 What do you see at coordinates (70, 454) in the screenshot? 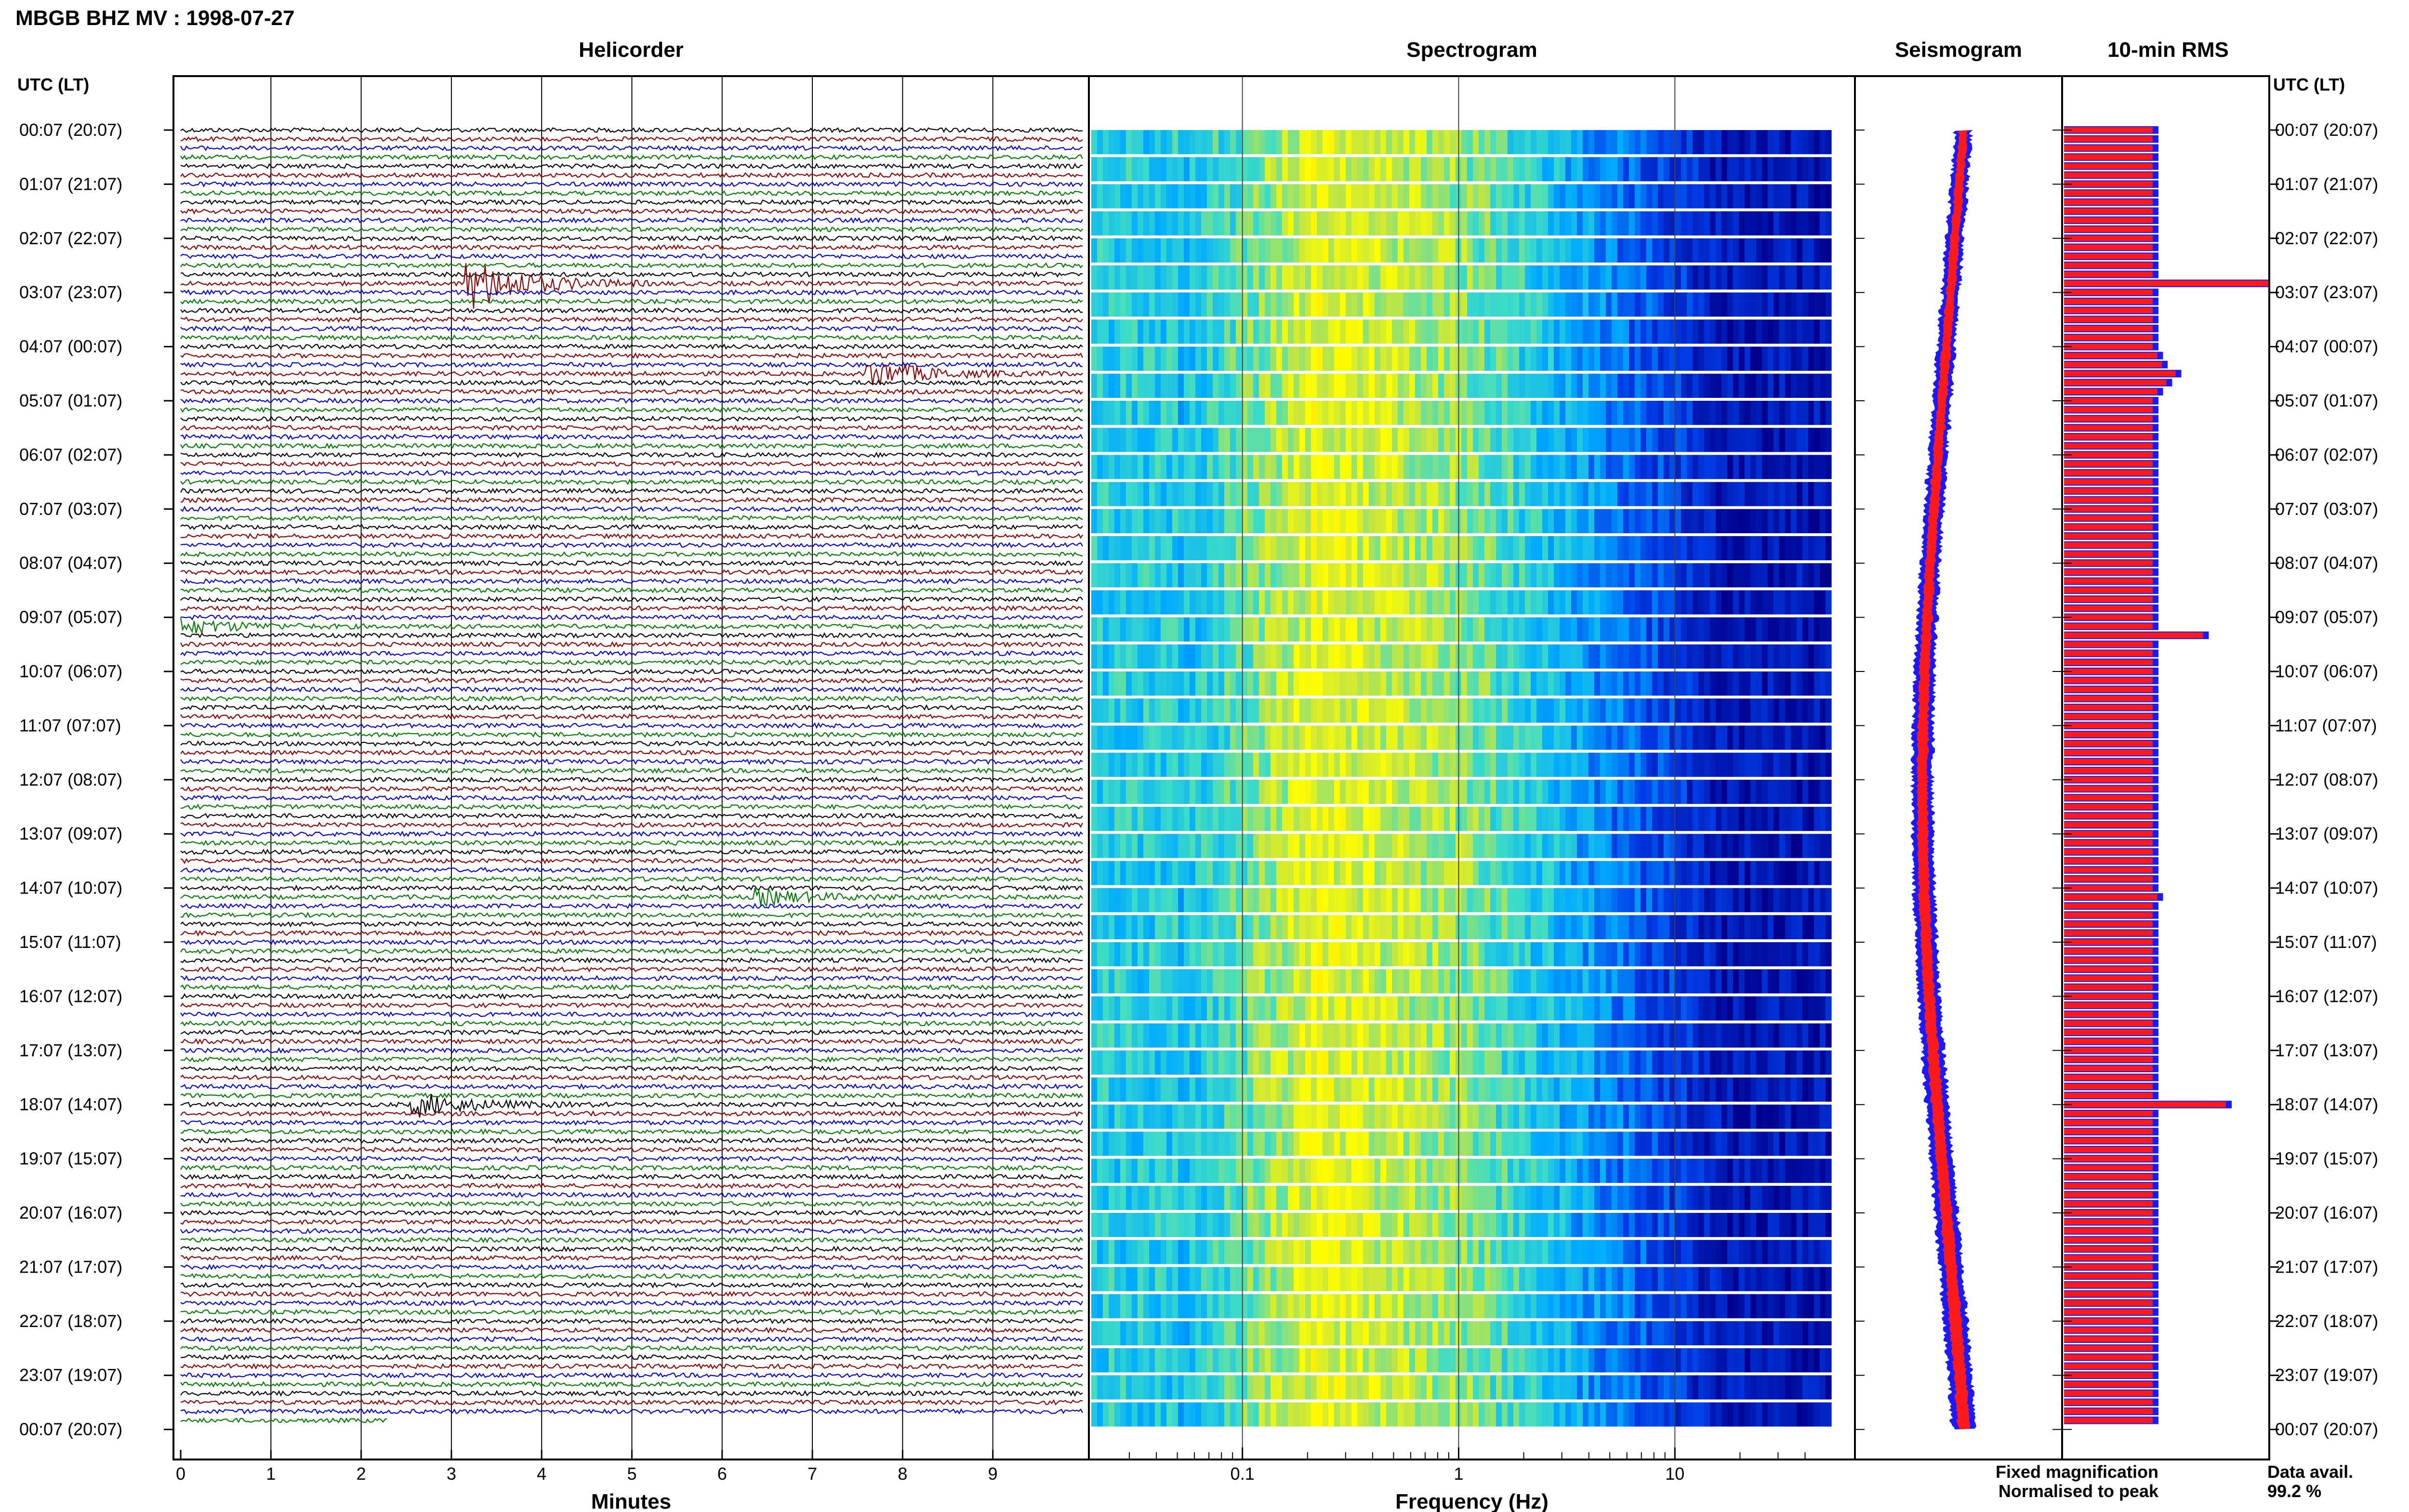
I see `left-time-tick: 06:07 (02:07)` at bounding box center [70, 454].